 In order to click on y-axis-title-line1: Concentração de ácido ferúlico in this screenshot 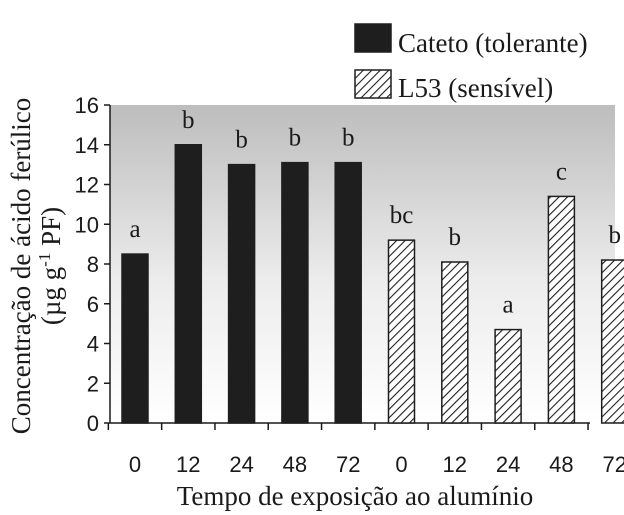, I will do `click(21, 266)`.